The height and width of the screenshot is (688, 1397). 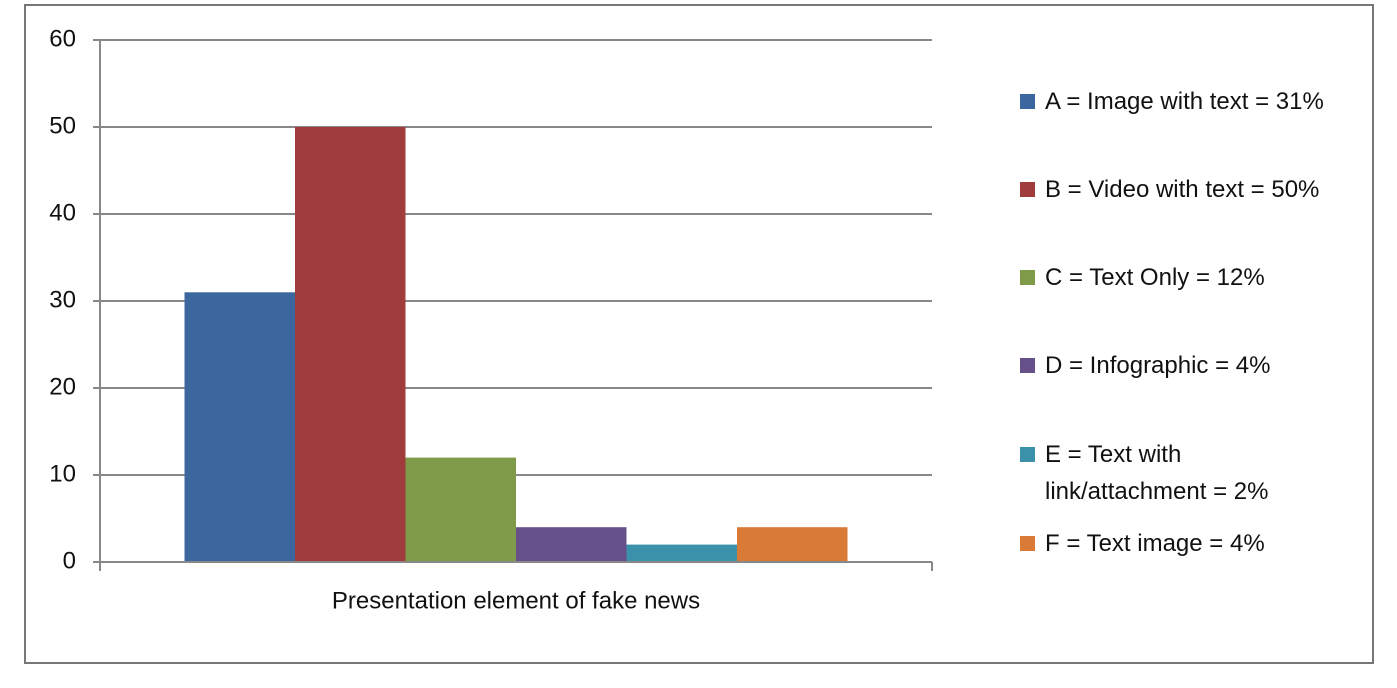 What do you see at coordinates (62, 386) in the screenshot?
I see `y-tick-label: 20` at bounding box center [62, 386].